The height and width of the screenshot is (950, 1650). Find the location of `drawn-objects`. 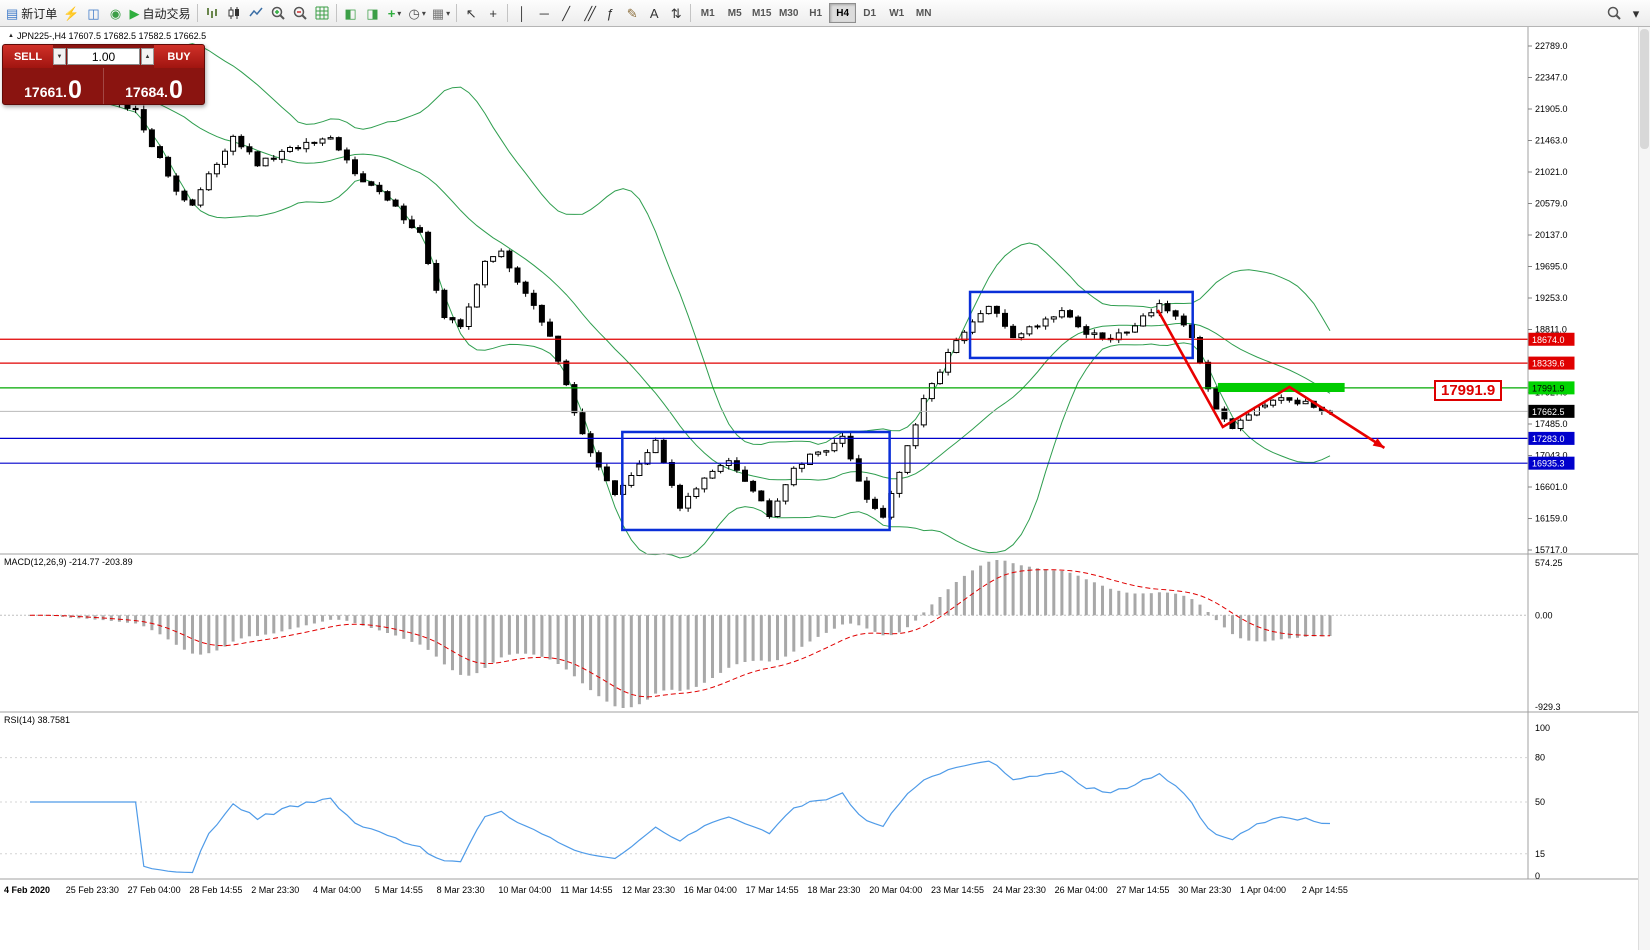

drawn-objects is located at coordinates (1003, 411).